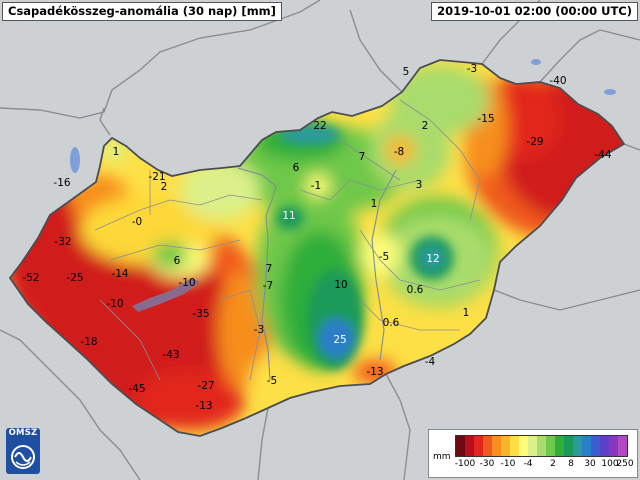  I want to click on legend-tick-label: -10, so click(508, 464).